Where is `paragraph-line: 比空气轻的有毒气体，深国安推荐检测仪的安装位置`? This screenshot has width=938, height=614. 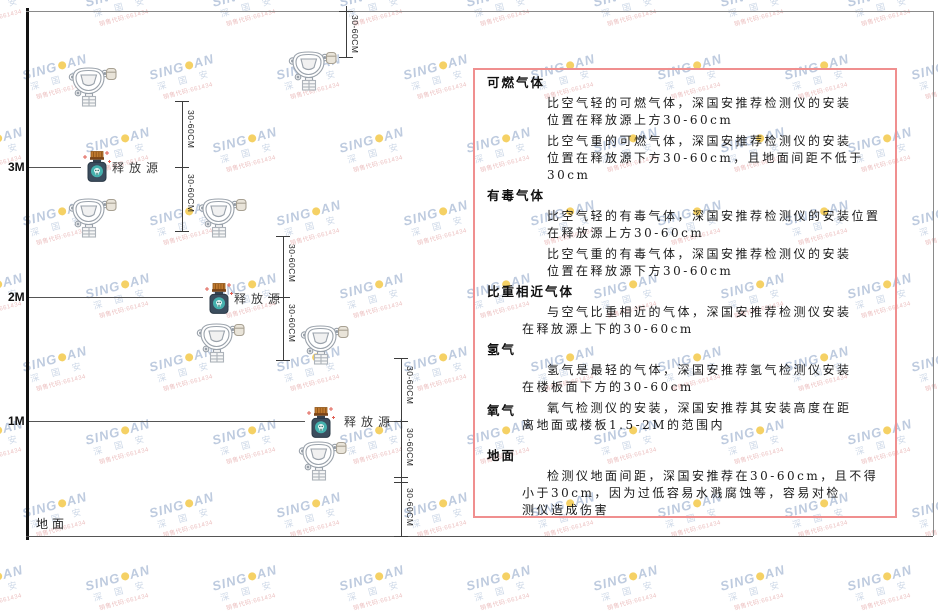
paragraph-line: 比空气轻的有毒气体，深国安推荐检测仪的安装位置 is located at coordinates (714, 216).